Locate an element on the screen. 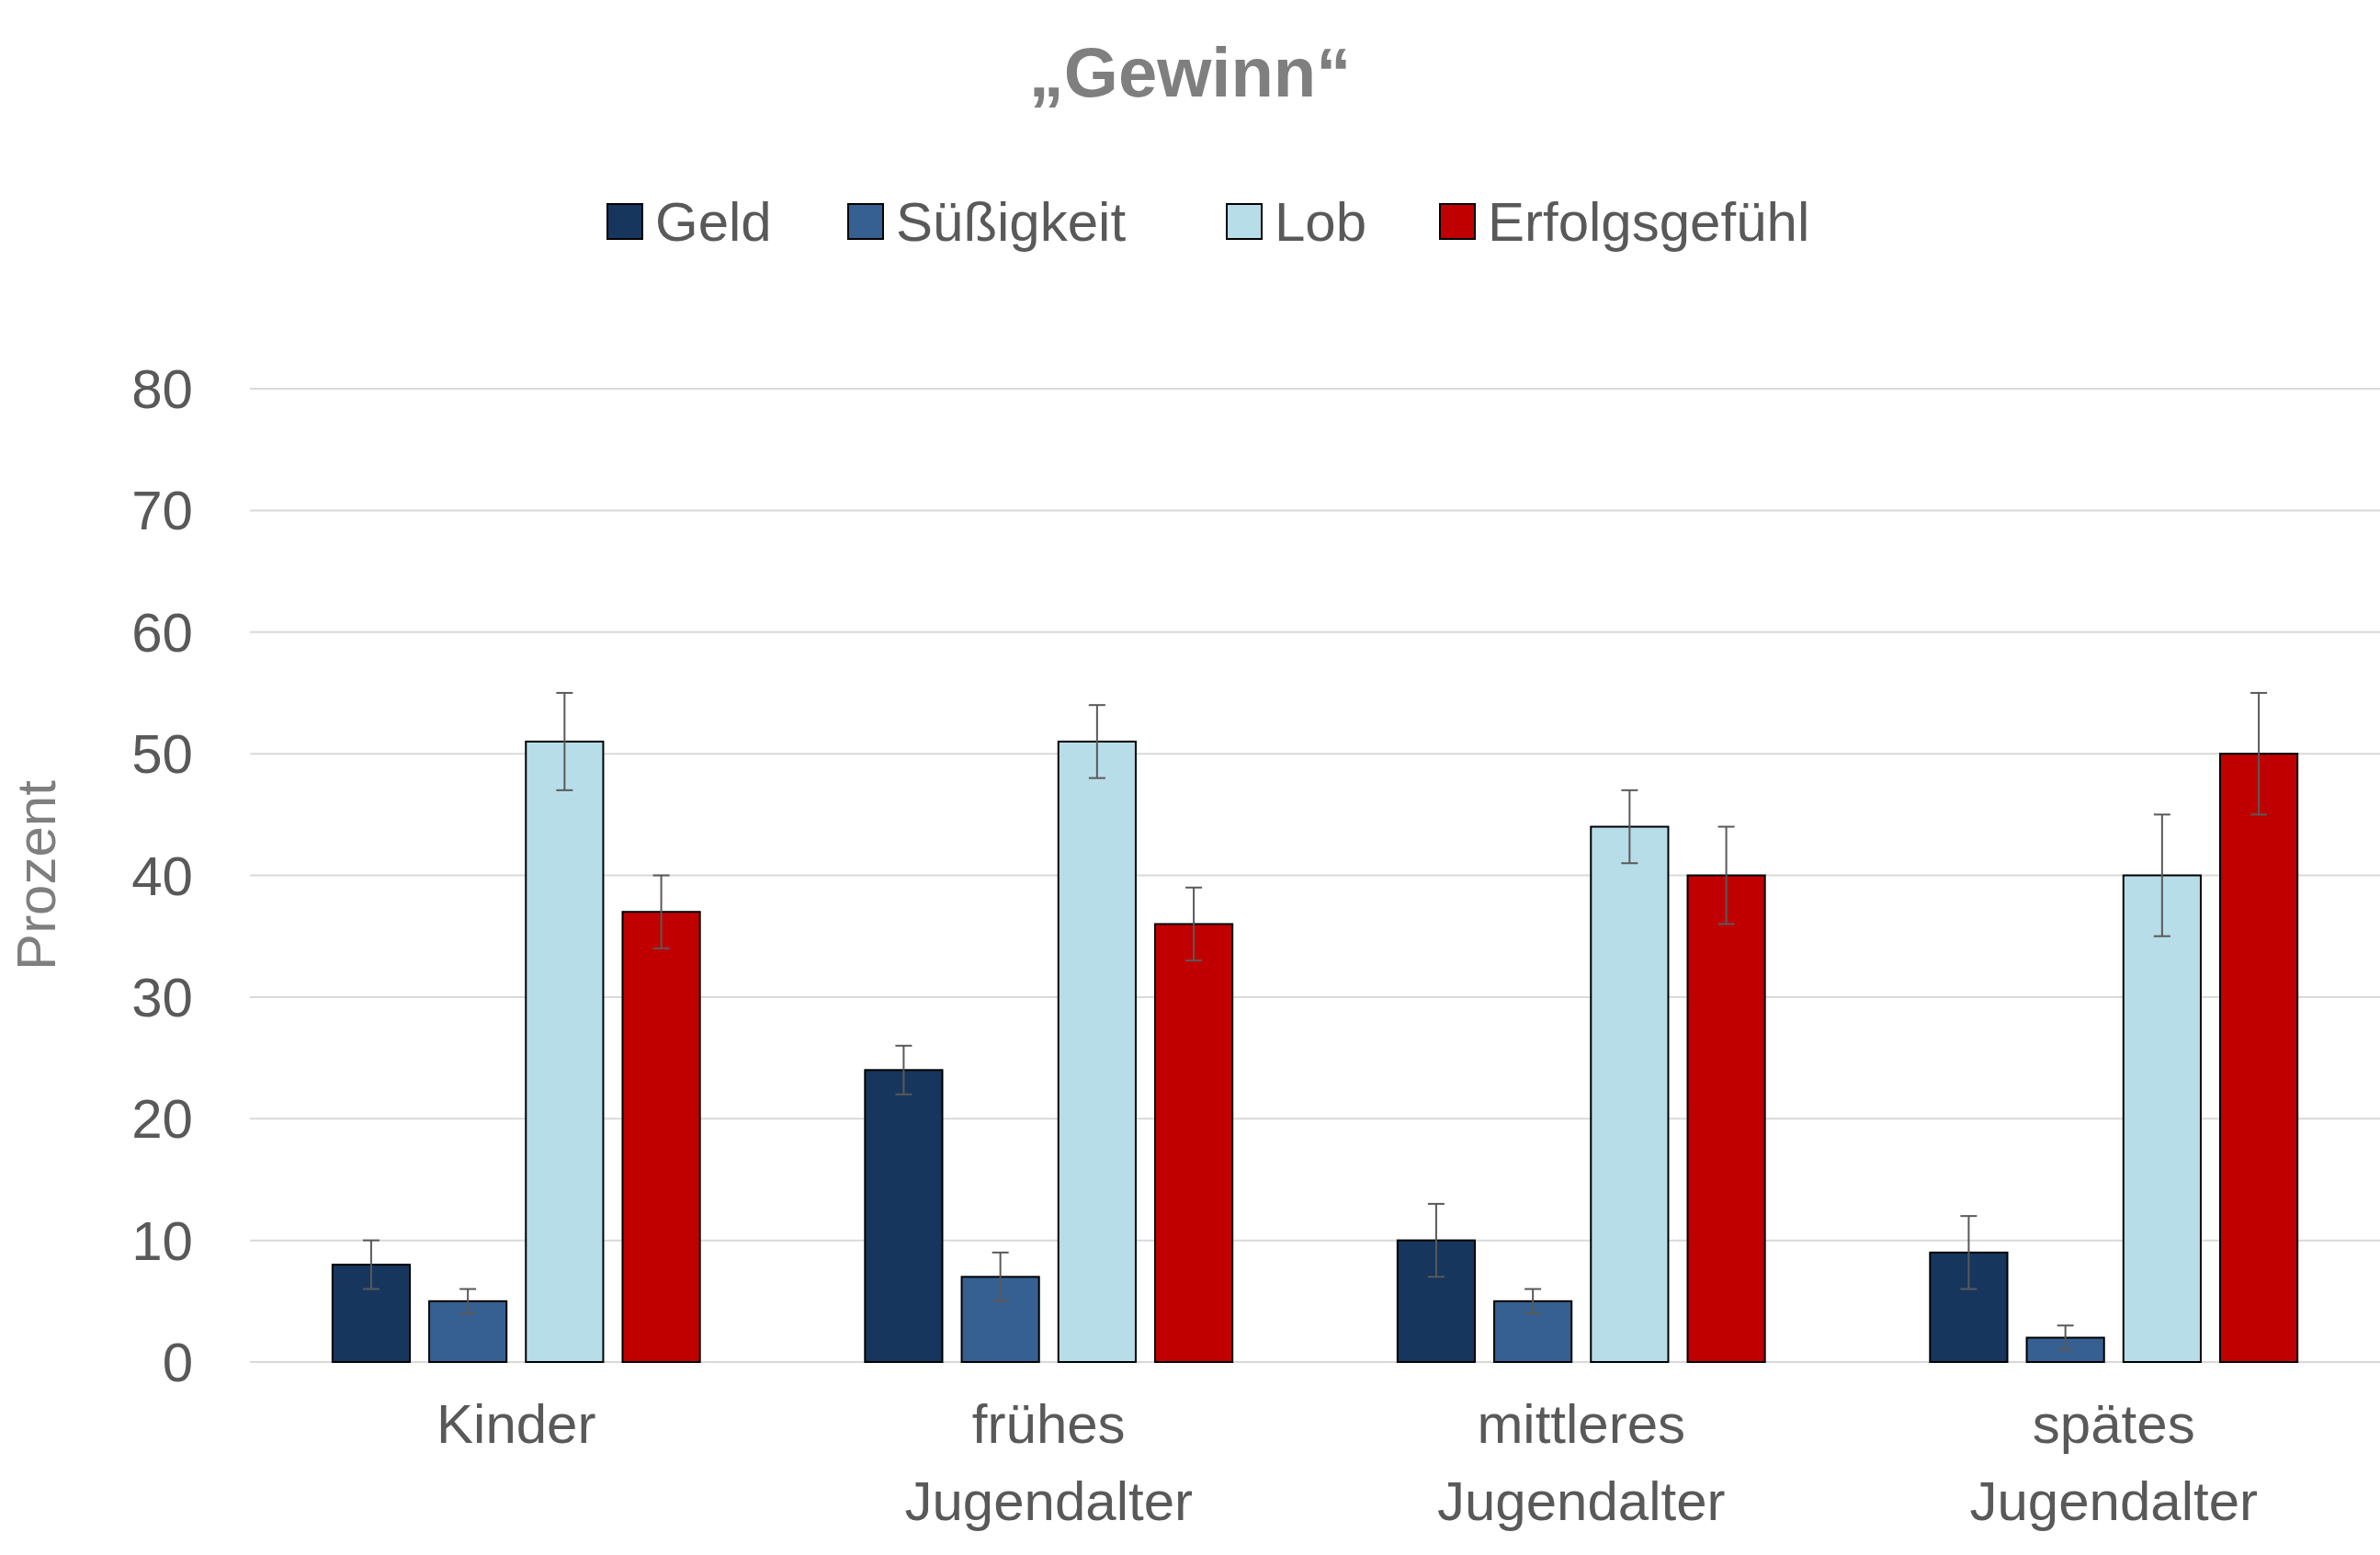 The height and width of the screenshot is (1555, 2380). y-tick-label: 0 is located at coordinates (177, 1362).